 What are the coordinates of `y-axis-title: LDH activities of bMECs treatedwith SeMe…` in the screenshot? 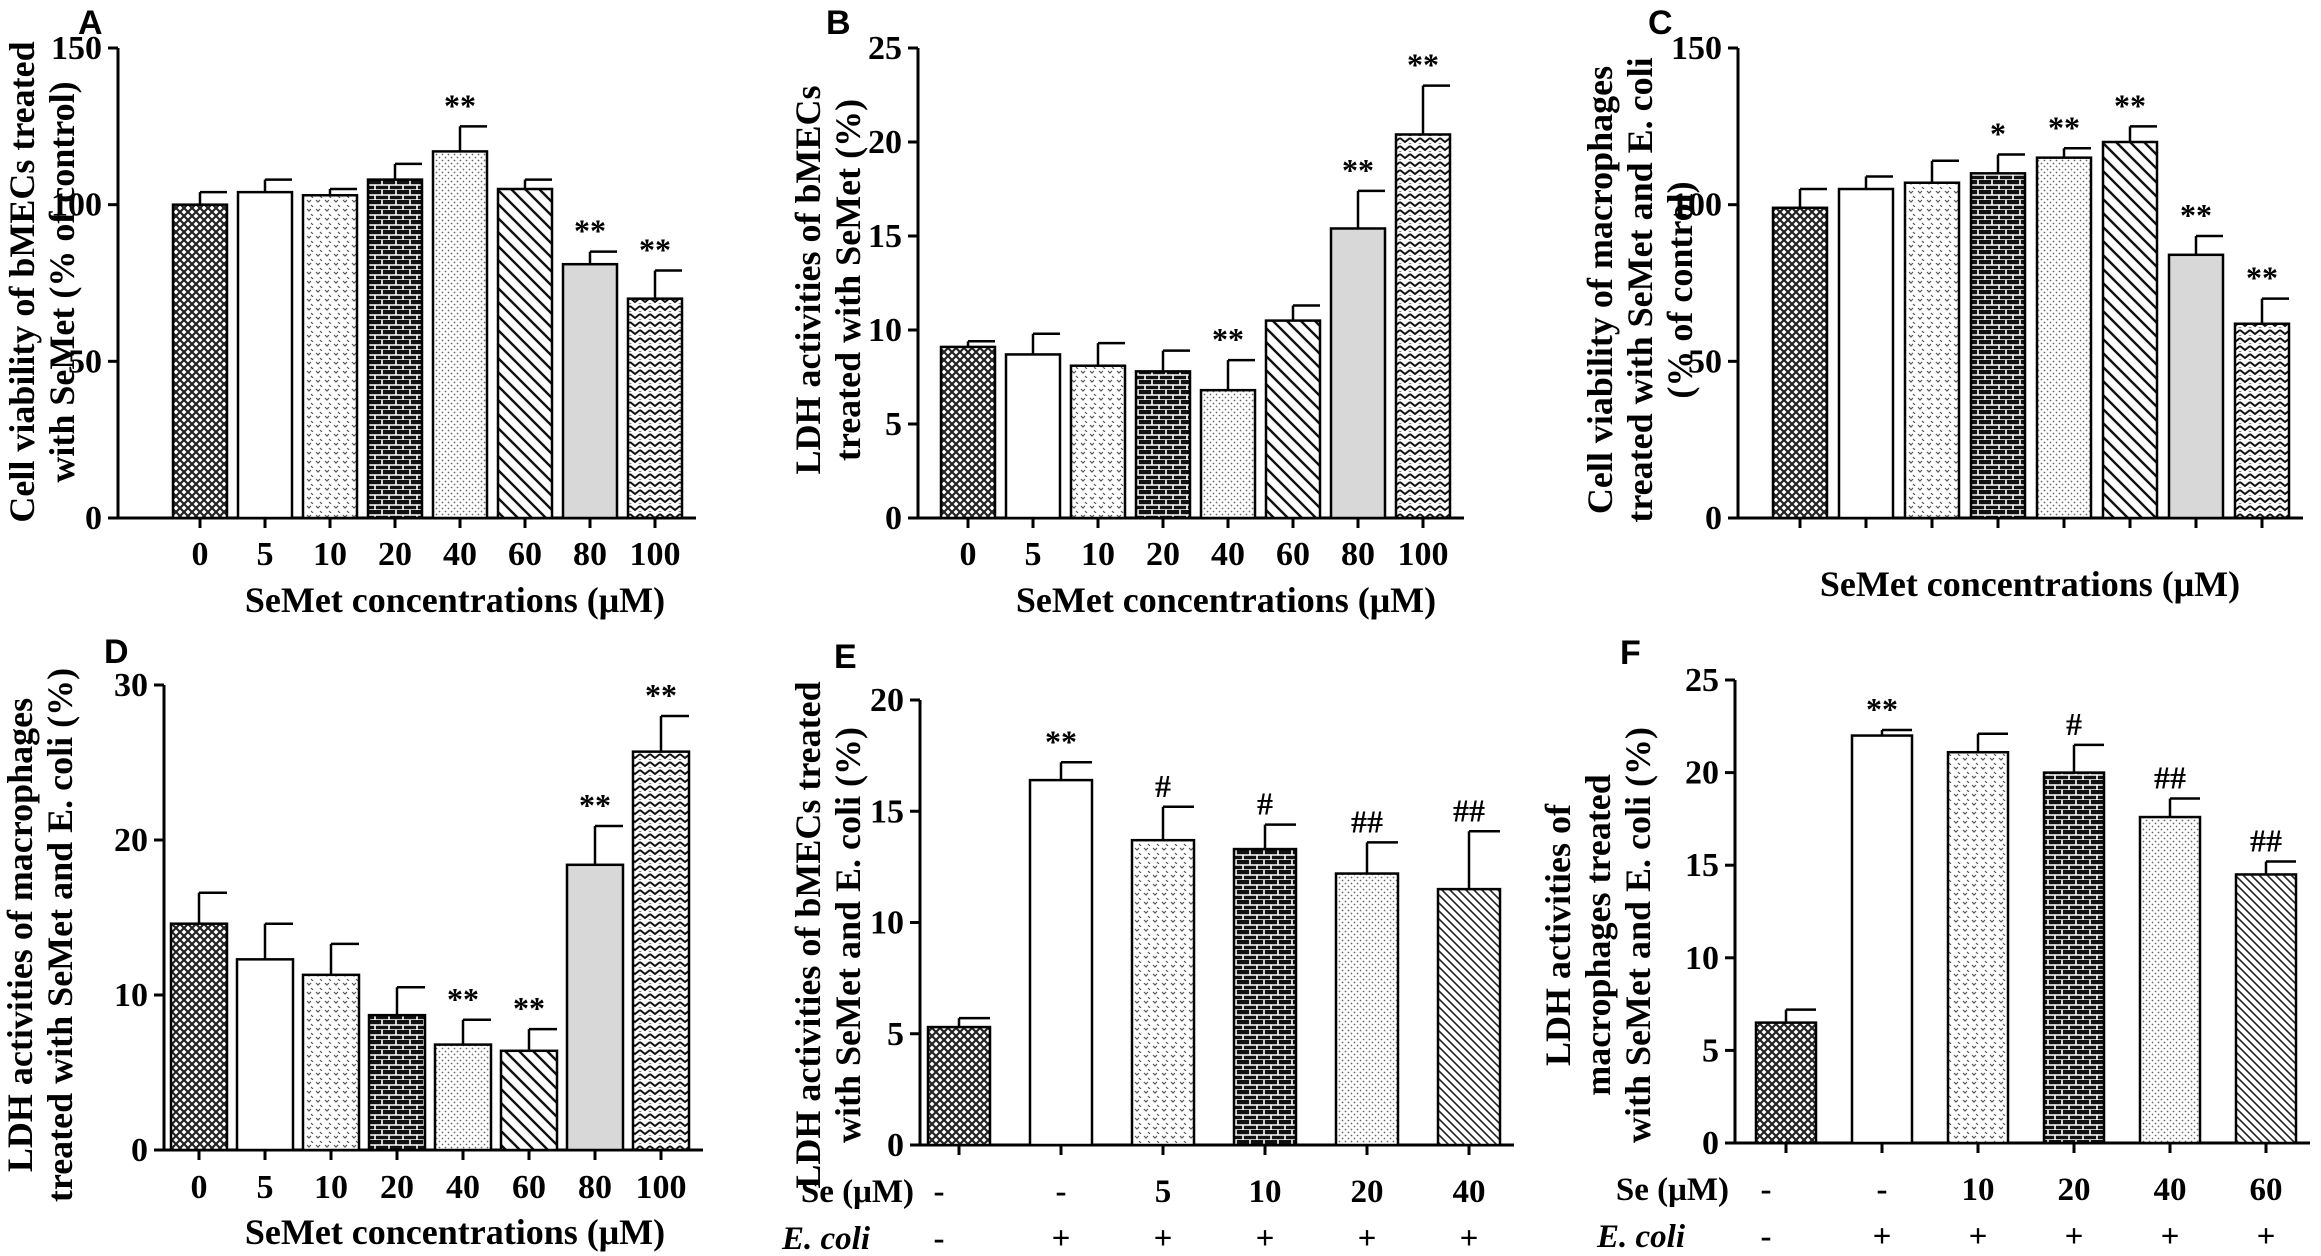 It's located at (828, 934).